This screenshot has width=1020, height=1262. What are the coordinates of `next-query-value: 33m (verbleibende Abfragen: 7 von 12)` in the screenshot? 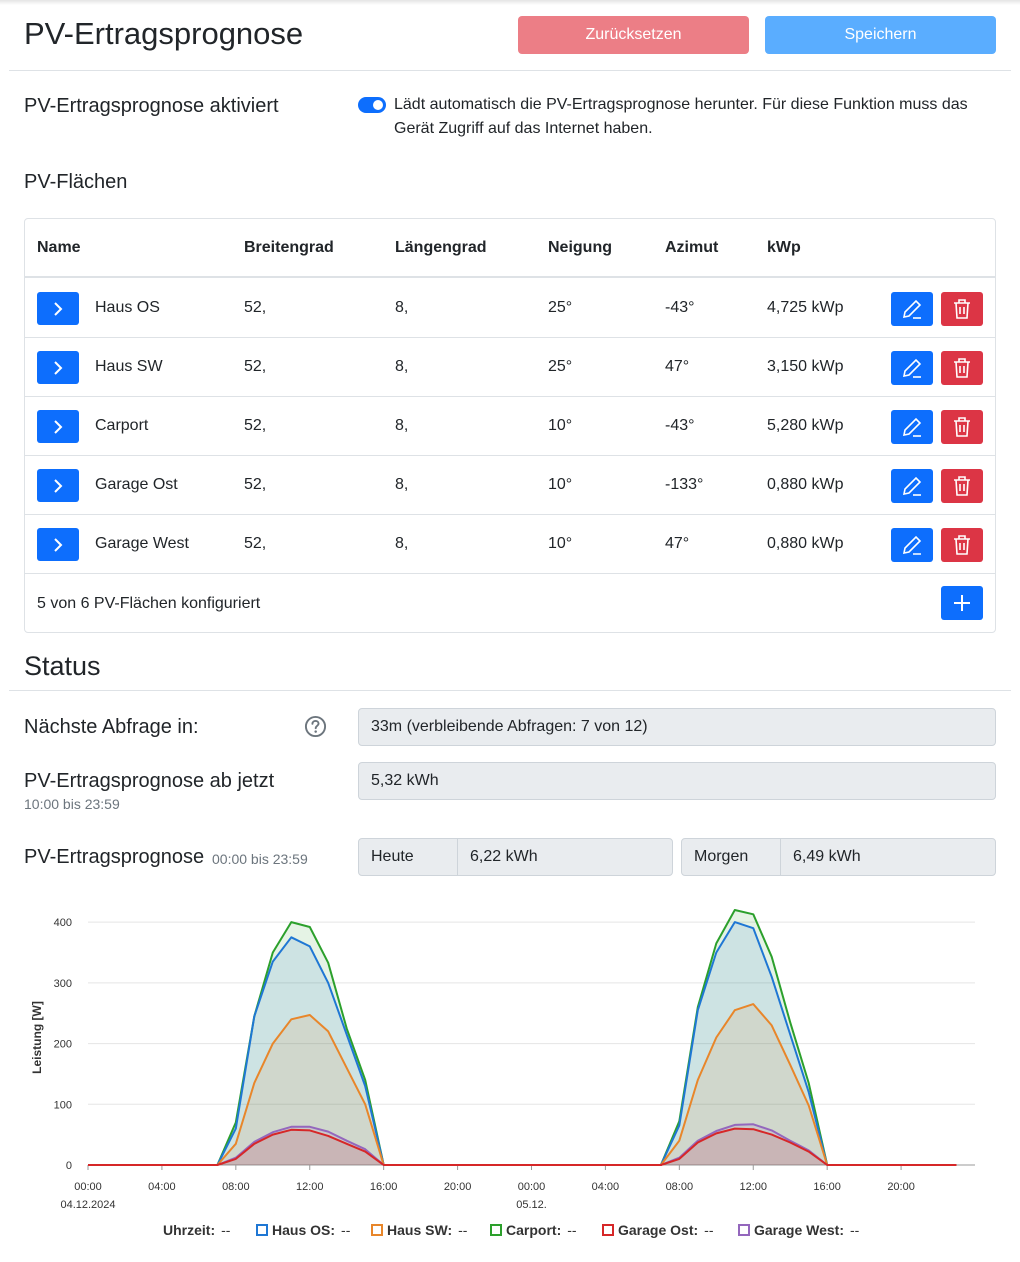 It's located at (677, 727).